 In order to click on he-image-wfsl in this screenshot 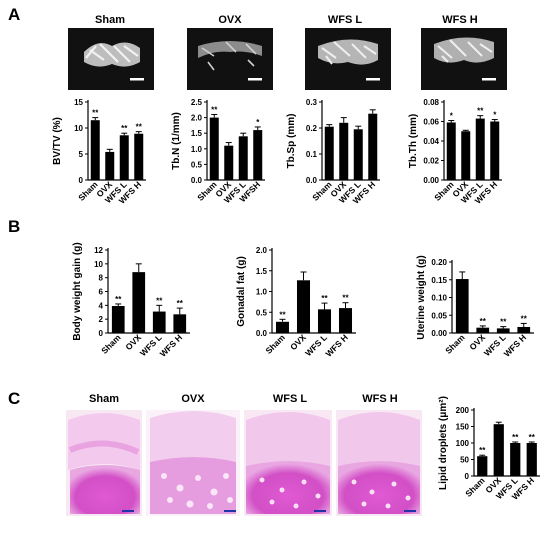, I will do `click(288, 463)`.